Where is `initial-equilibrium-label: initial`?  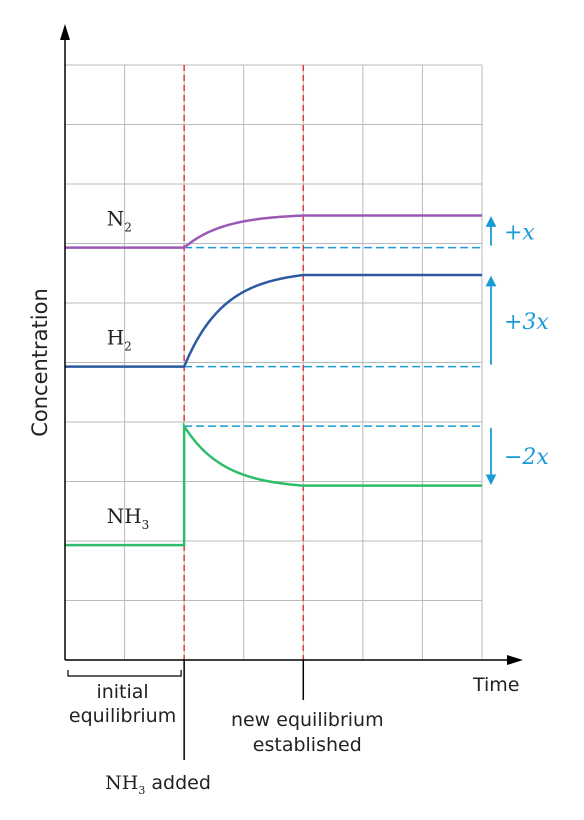
initial-equilibrium-label: initial is located at coordinates (122, 692).